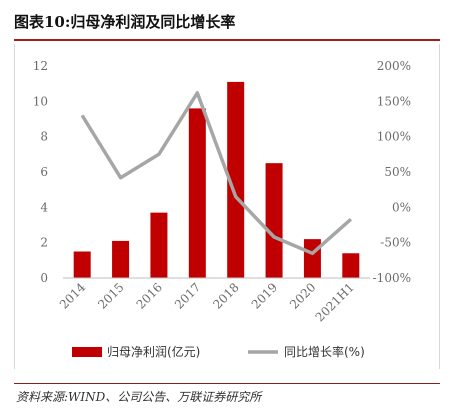  I want to click on bar-2020, so click(312, 258).